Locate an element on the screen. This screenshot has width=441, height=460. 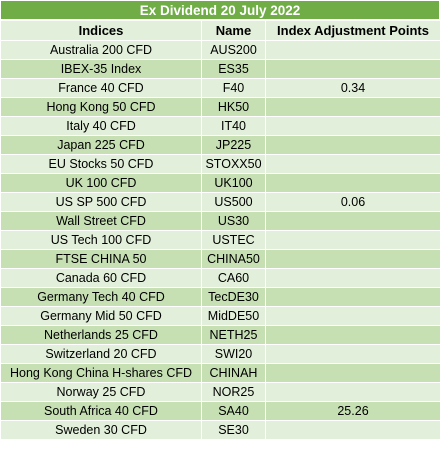
cell-index: Canada 60 CFD is located at coordinates (101, 278).